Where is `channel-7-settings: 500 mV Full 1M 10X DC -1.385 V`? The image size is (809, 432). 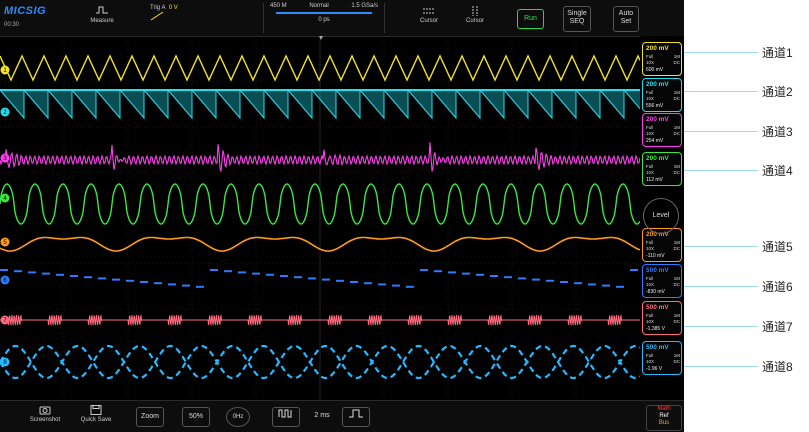 channel-7-settings: 500 mV Full 1M 10X DC -1.385 V is located at coordinates (662, 318).